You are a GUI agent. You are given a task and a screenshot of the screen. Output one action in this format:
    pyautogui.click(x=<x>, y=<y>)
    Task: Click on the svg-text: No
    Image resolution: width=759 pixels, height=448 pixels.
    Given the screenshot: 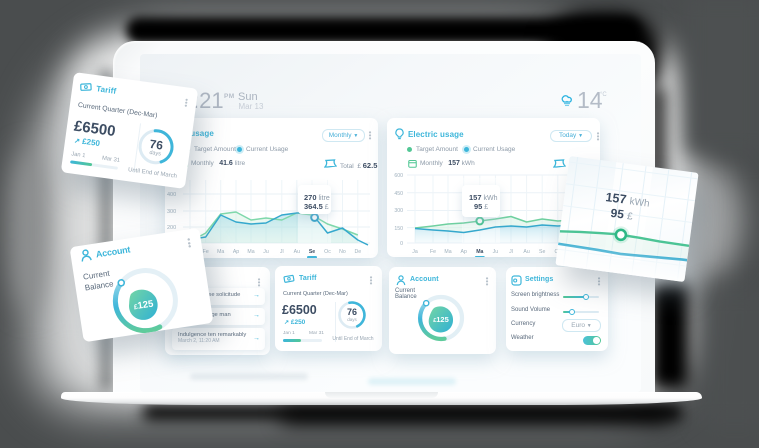 What is the action you would take?
    pyautogui.click(x=342, y=252)
    